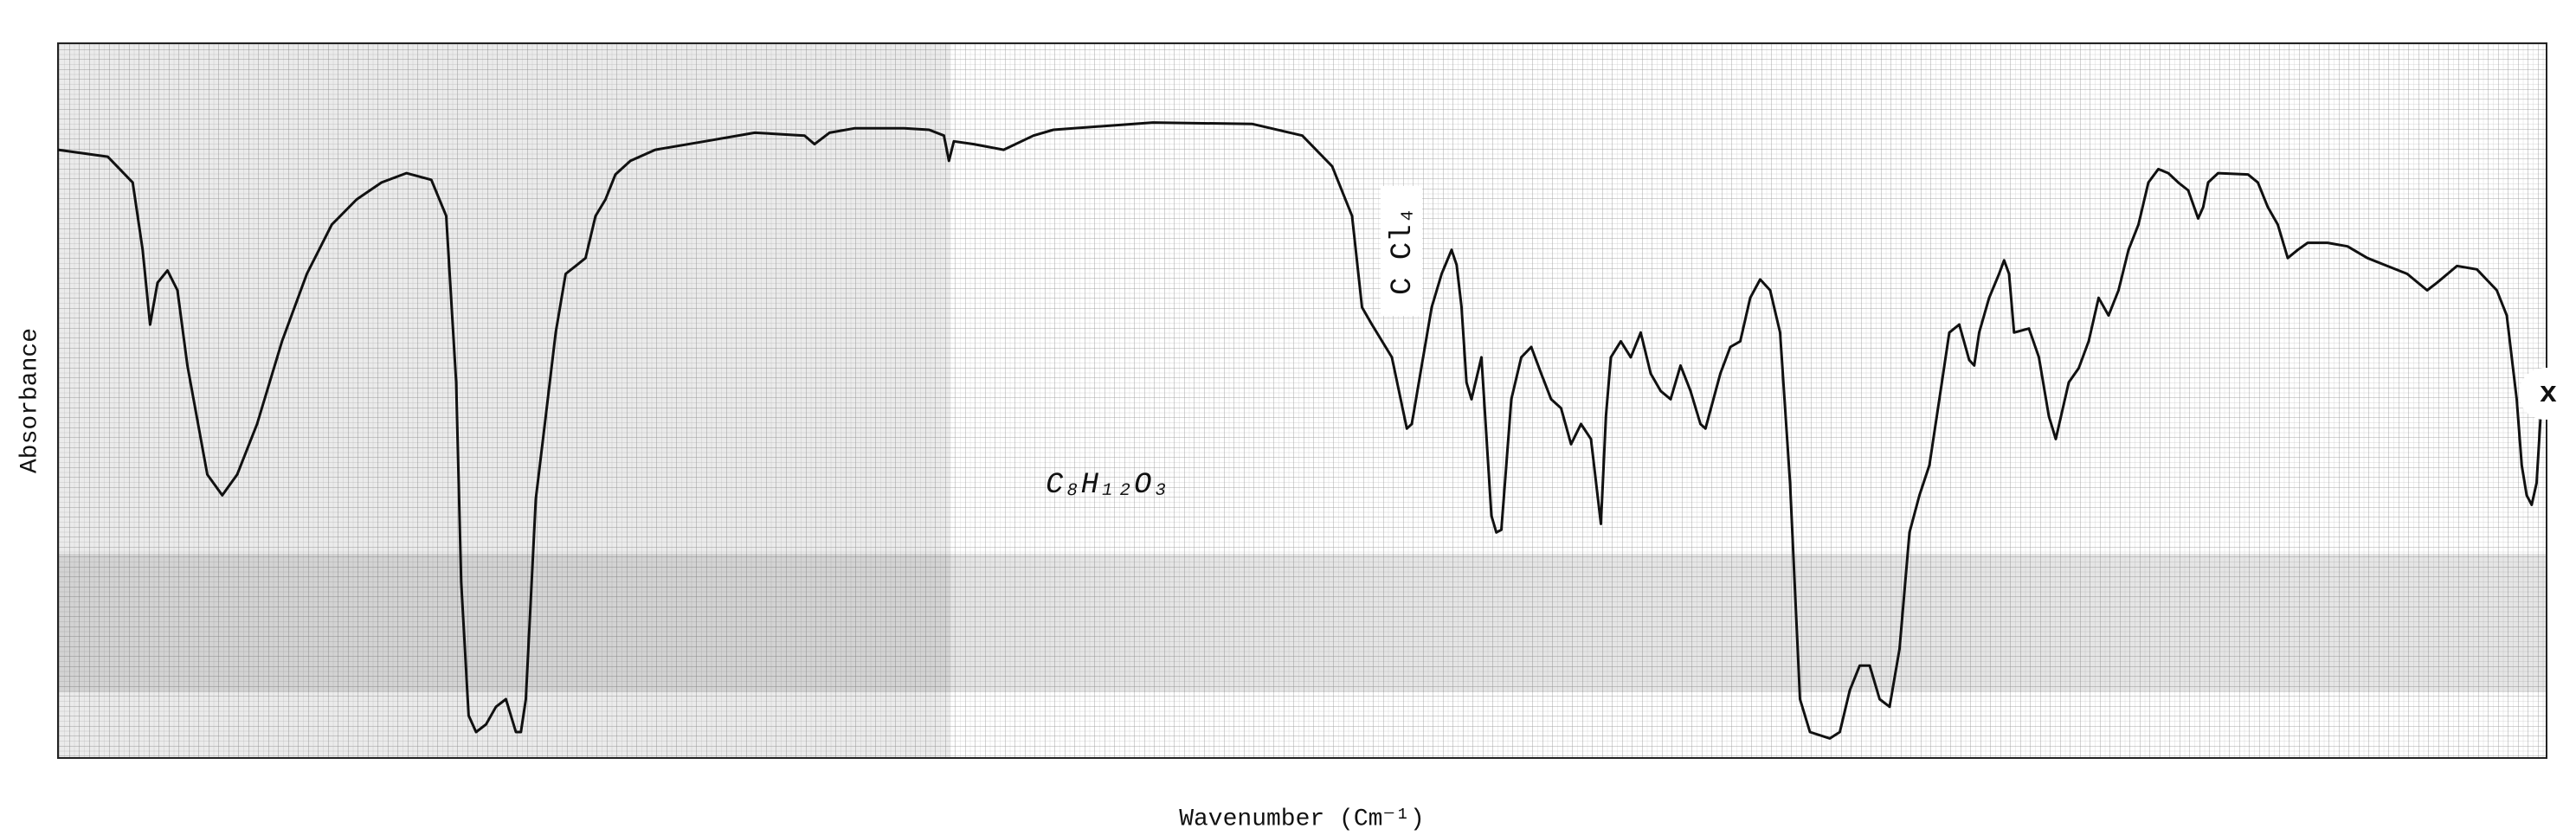 Image resolution: width=2576 pixels, height=835 pixels. Describe the element at coordinates (1107, 485) in the screenshot. I see `annotation: C₈H₁₂O₃` at that location.